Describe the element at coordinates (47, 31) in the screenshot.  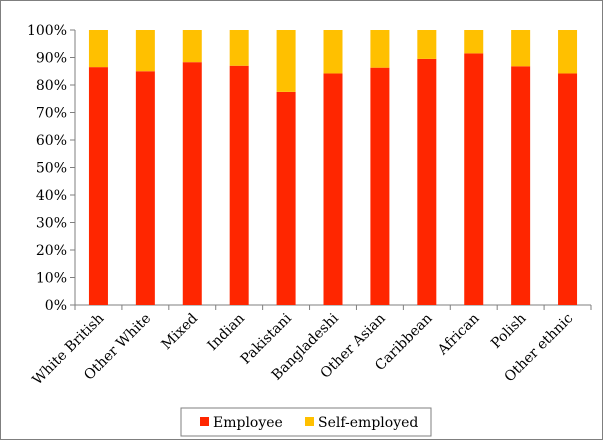
I see `y-tick-label: 100%` at that location.